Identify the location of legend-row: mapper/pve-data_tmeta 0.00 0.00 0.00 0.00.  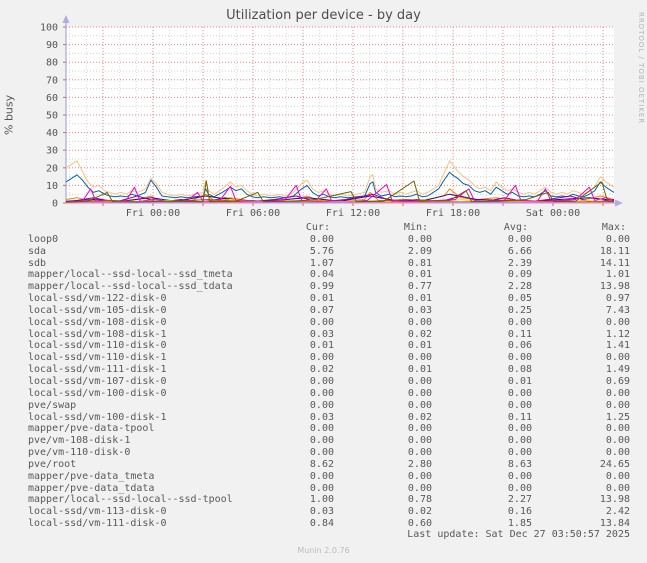
(323, 477).